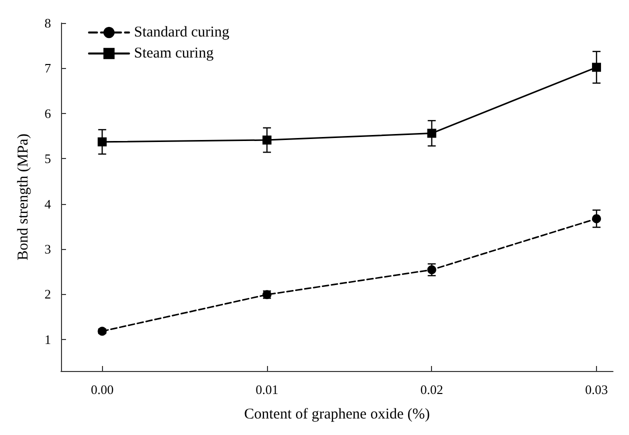 This screenshot has width=629, height=435. I want to click on x-tick-label: 0.00, so click(102, 389).